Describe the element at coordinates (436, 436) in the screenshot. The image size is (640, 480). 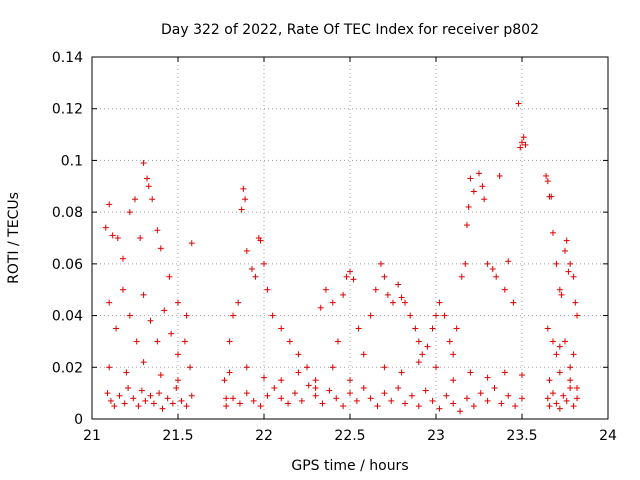
I see `x-tick-label: 23` at that location.